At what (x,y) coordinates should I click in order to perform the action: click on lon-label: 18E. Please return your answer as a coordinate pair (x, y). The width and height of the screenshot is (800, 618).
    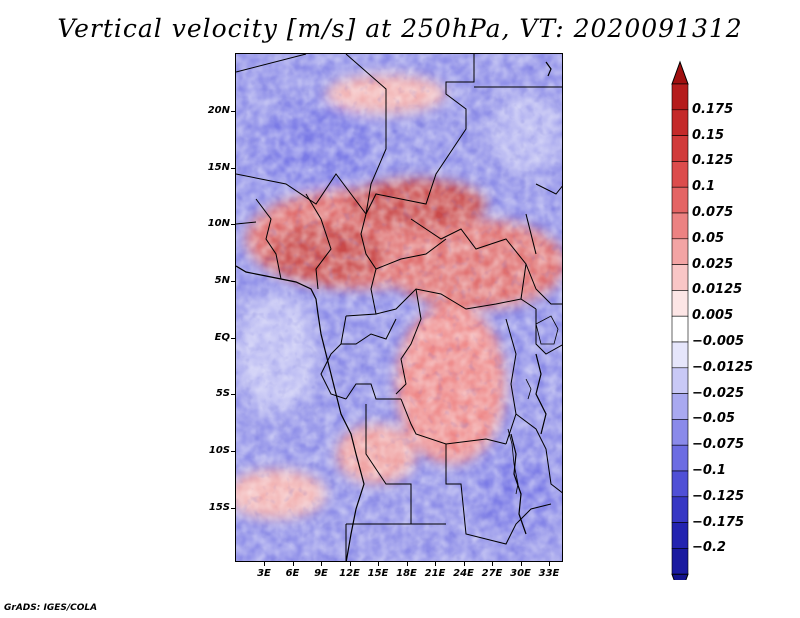
    Looking at the image, I should click on (406, 573).